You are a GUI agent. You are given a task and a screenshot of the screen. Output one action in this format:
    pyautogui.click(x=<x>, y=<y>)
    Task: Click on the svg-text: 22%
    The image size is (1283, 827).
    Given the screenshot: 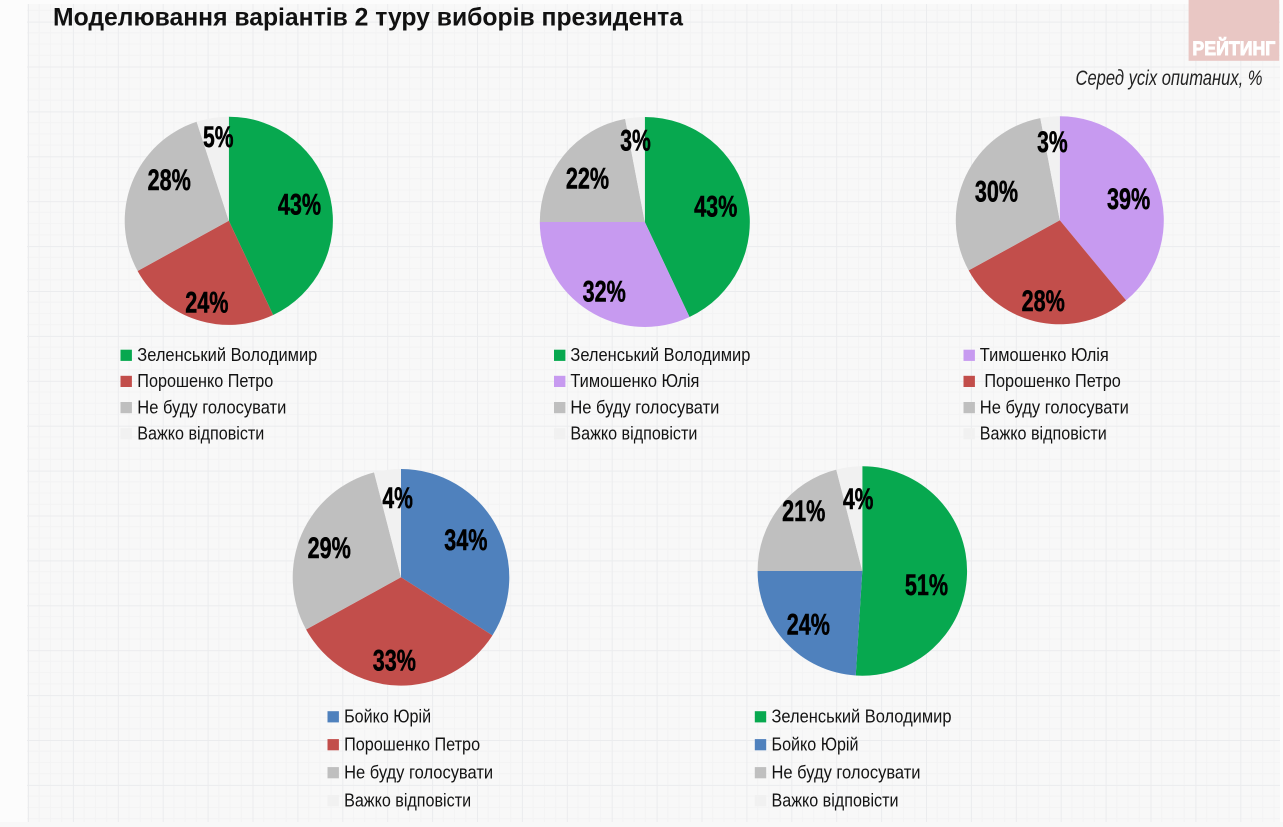 What is the action you would take?
    pyautogui.click(x=587, y=179)
    